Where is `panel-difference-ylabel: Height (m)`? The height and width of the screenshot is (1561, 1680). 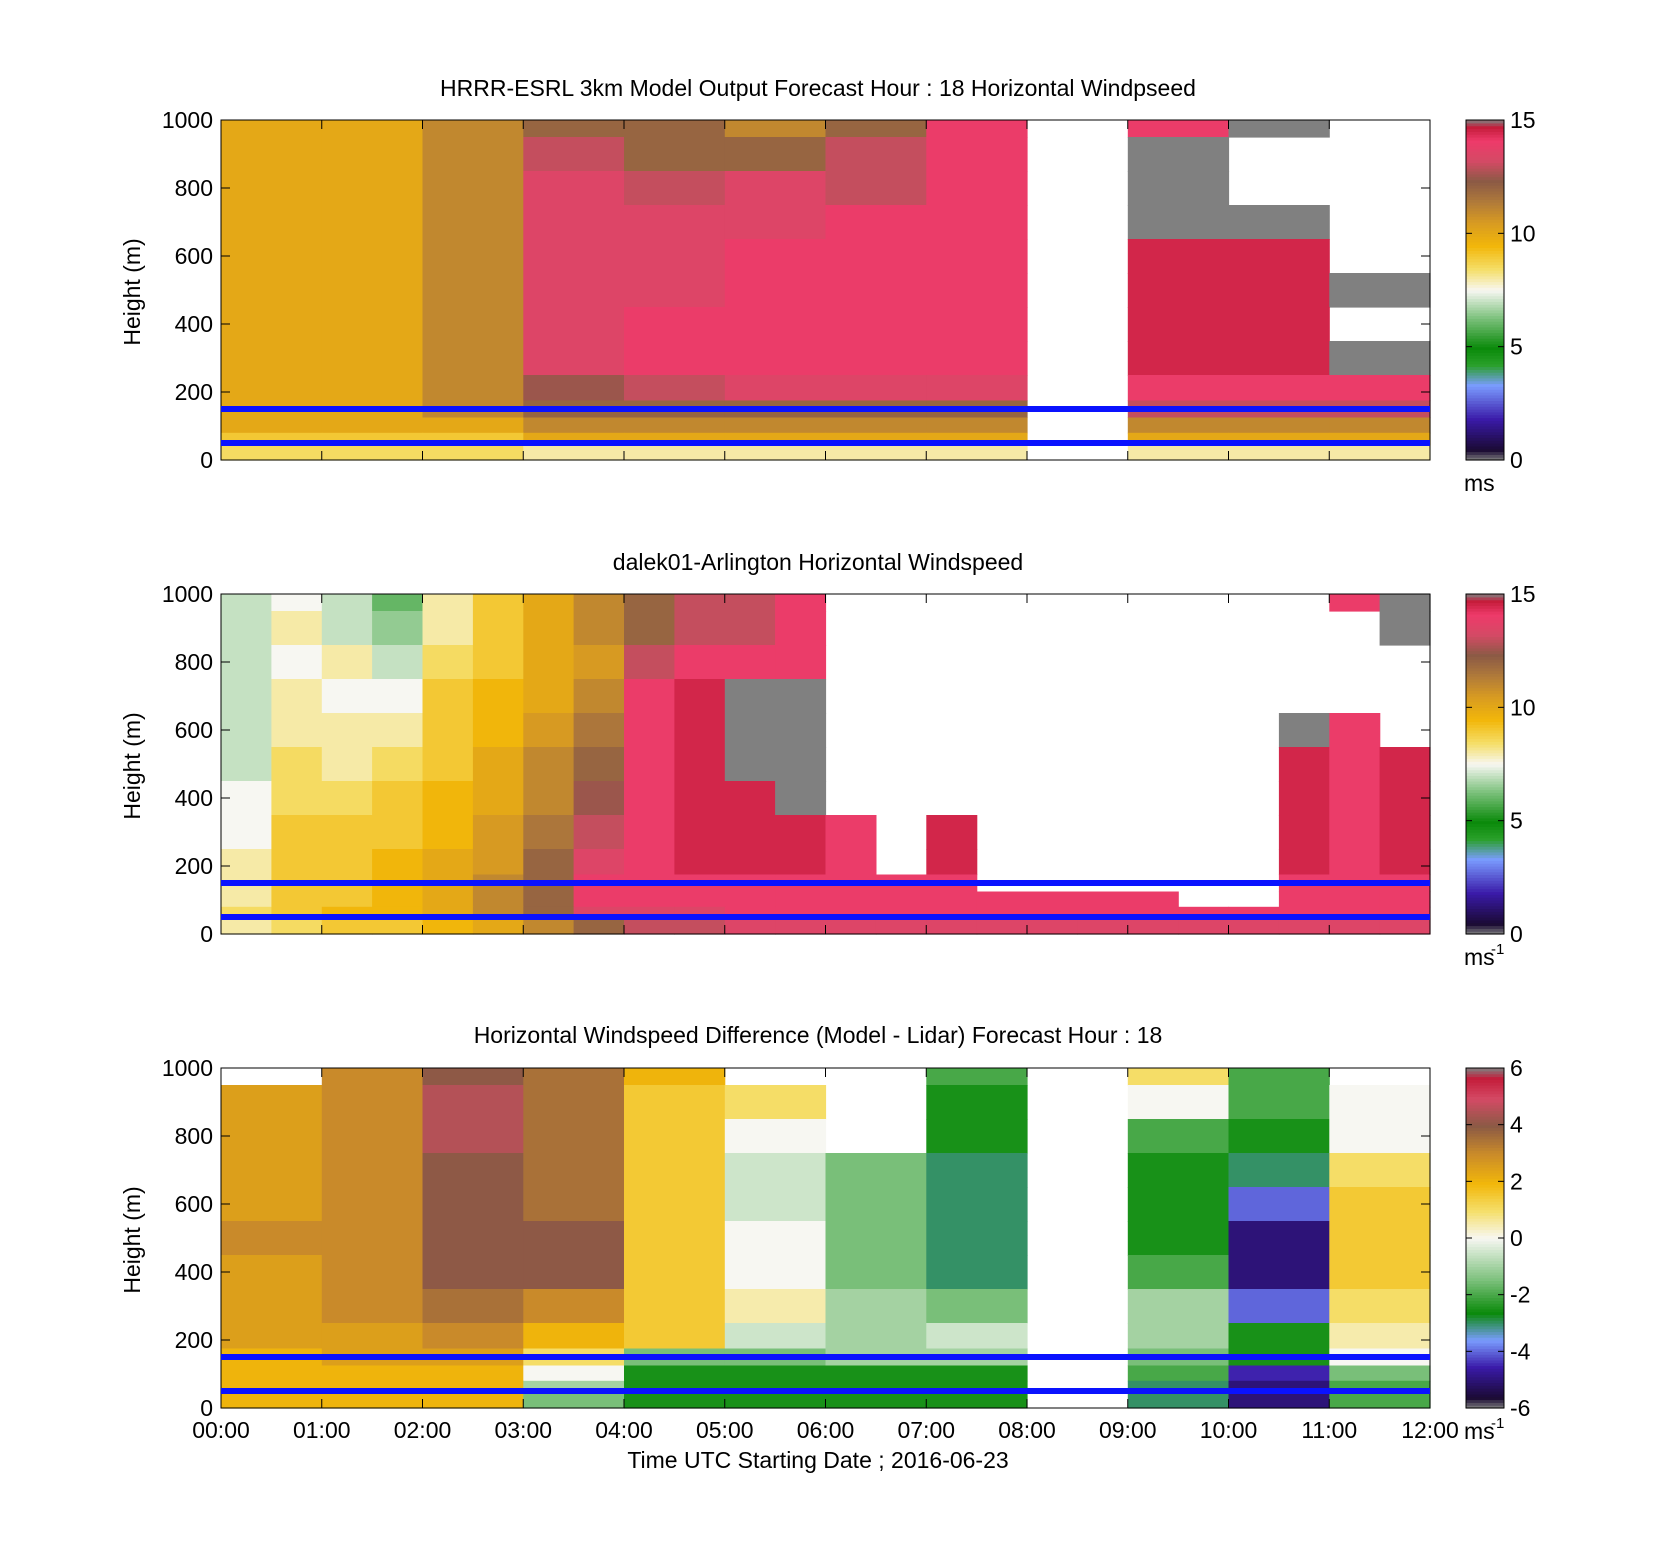 panel-difference-ylabel: Height (m) is located at coordinates (132, 1239).